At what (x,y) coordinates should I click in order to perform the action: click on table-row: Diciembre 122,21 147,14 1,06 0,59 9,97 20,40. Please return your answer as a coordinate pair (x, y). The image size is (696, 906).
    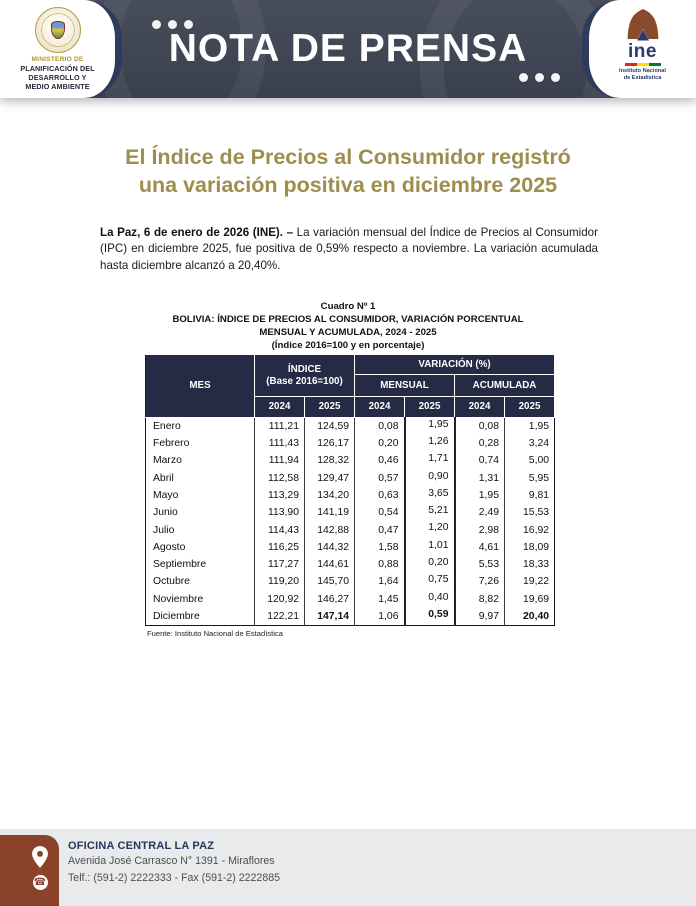
    Looking at the image, I should click on (350, 616).